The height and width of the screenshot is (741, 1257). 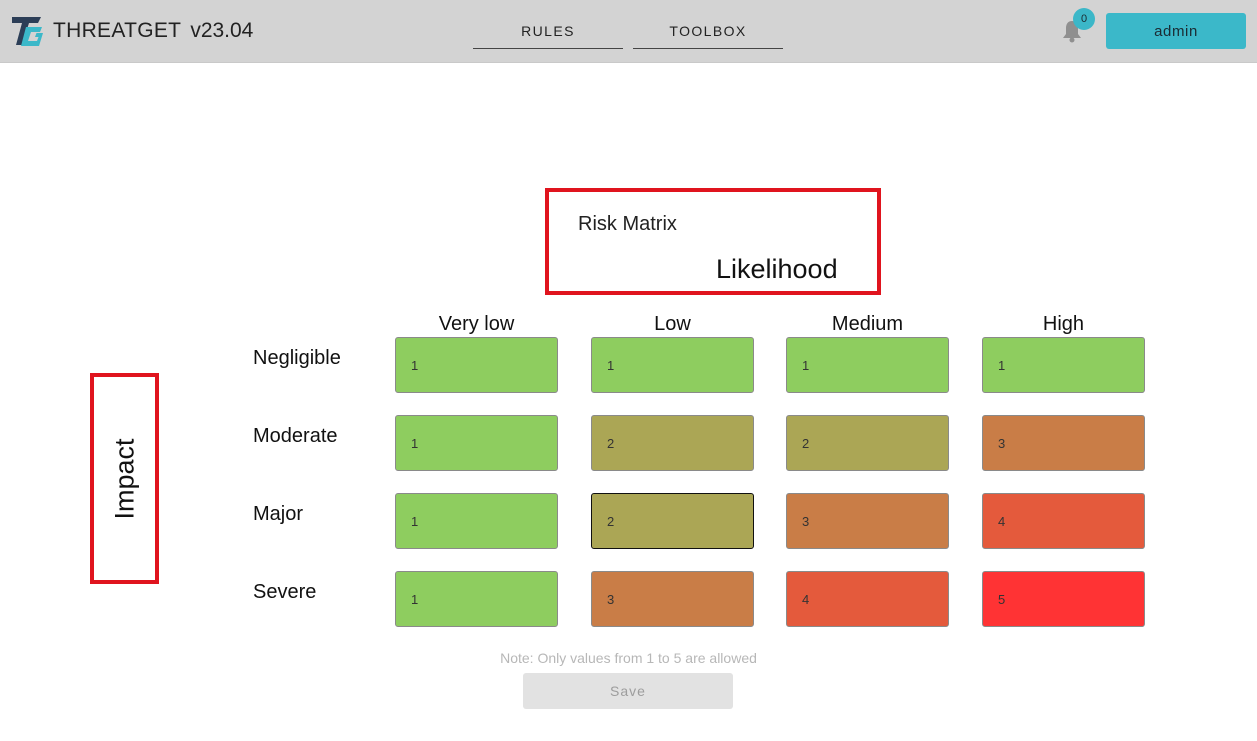 What do you see at coordinates (476, 324) in the screenshot?
I see `column-header-very-low: Very low` at bounding box center [476, 324].